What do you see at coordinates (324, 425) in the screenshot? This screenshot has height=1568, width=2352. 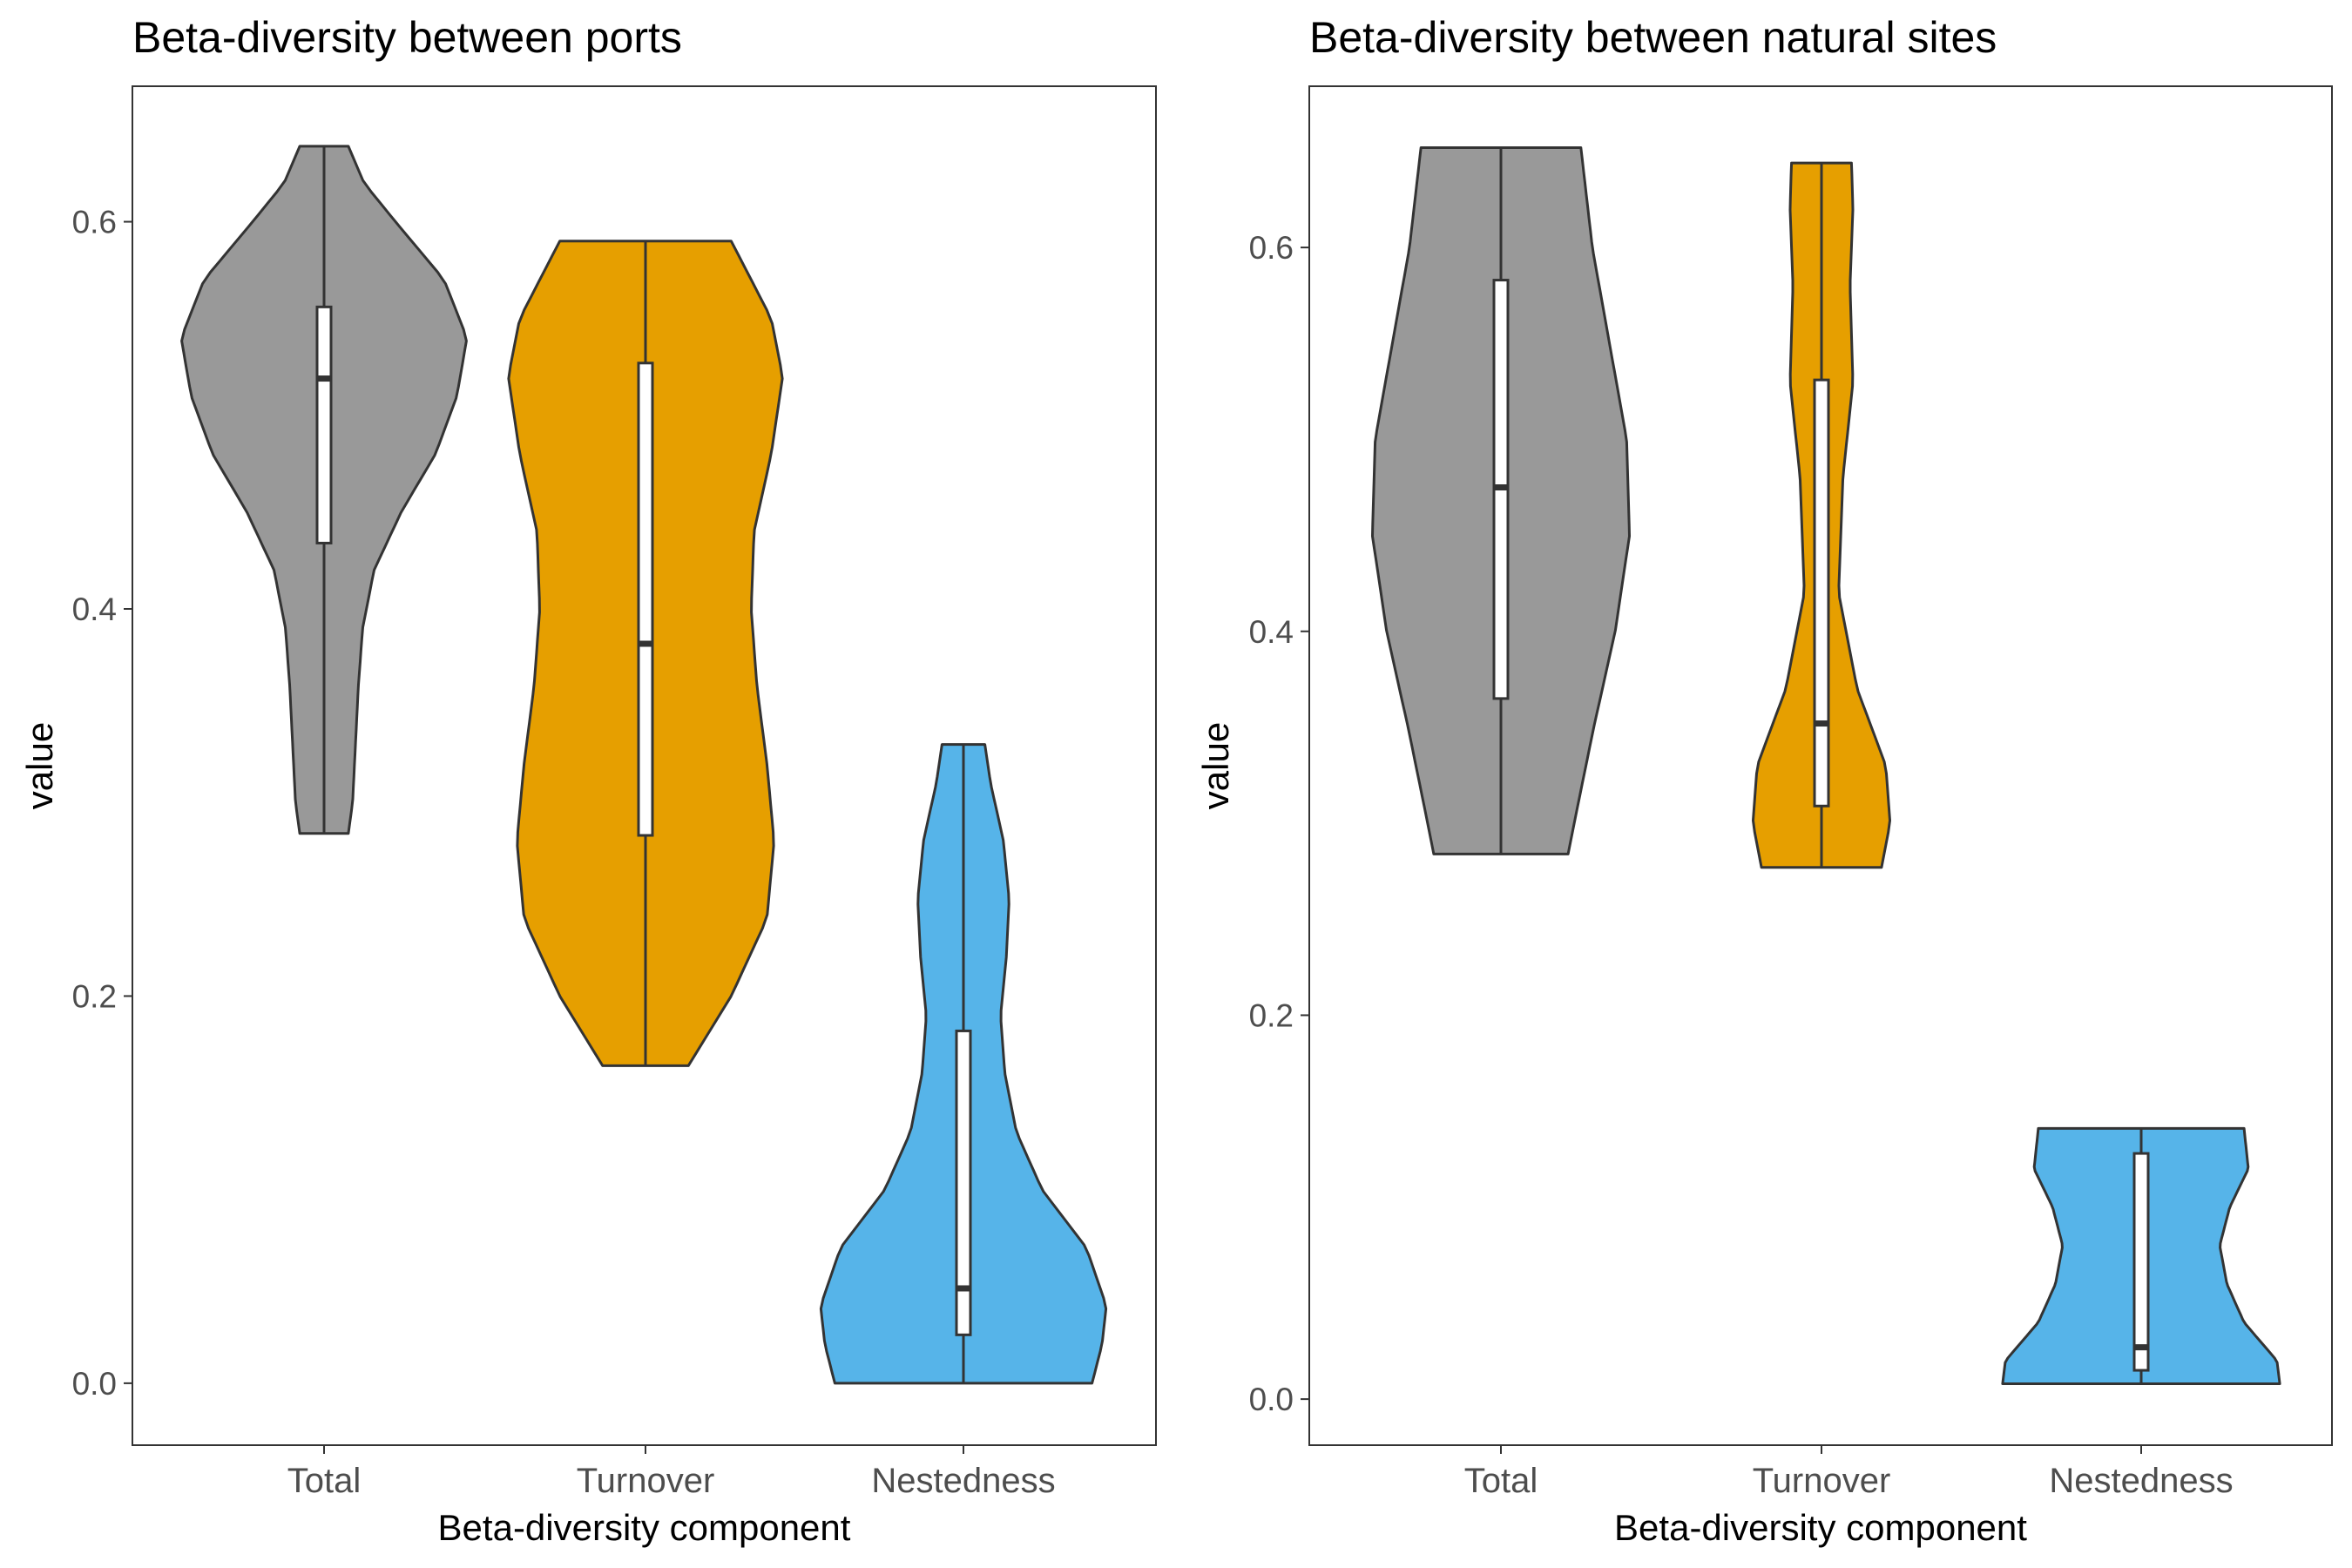 I see `box-total` at bounding box center [324, 425].